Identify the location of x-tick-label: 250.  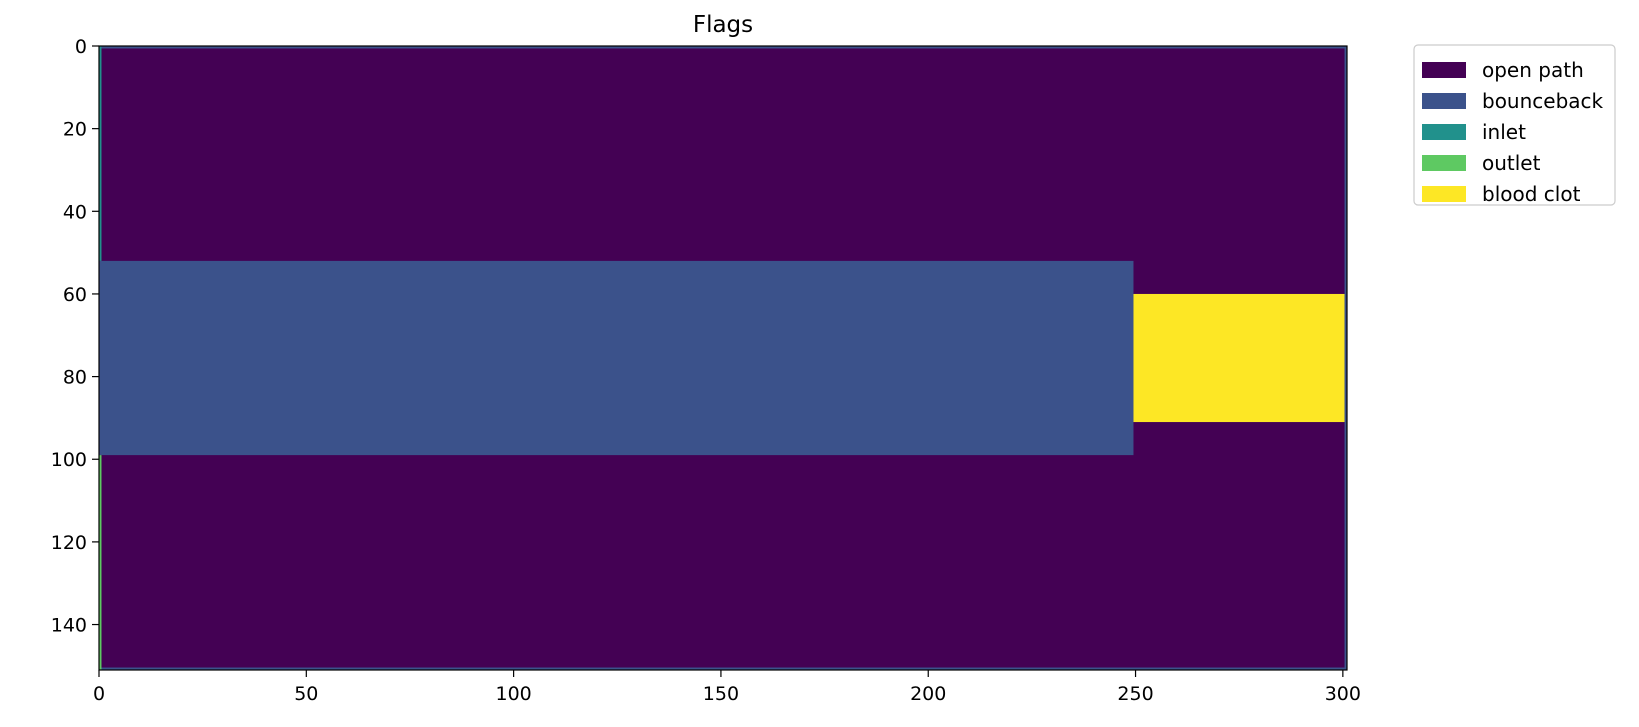
(1135, 694).